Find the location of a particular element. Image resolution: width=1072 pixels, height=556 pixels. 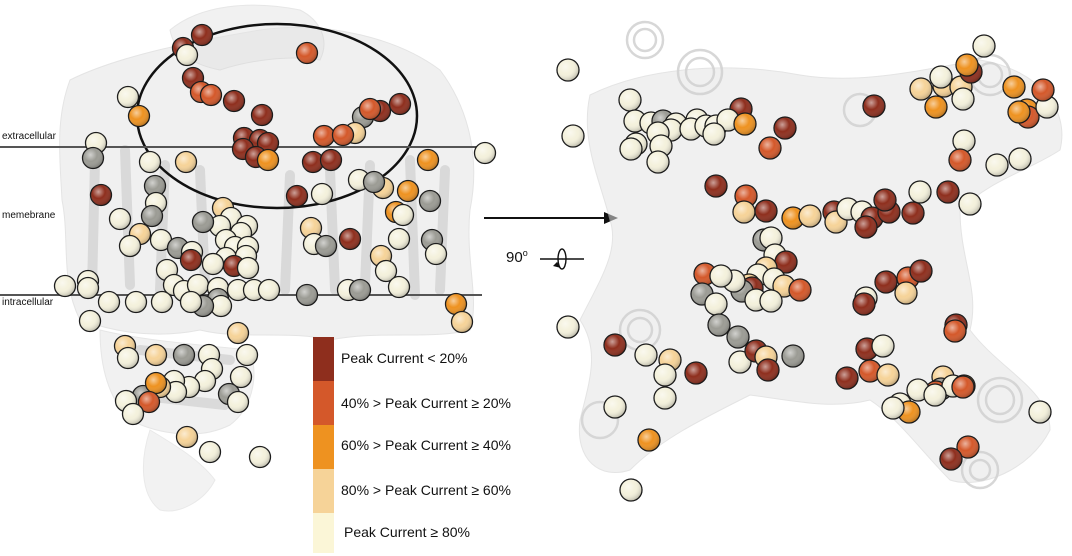

legend-label-40-60: 60% > Peak Current ≥ 40% is located at coordinates (426, 445).